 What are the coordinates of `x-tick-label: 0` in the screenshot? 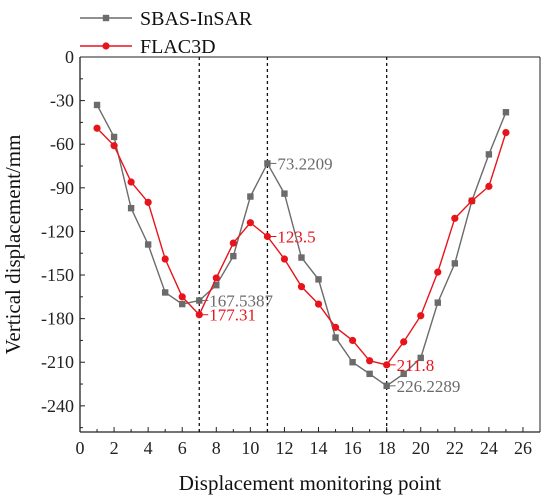 It's located at (80, 448).